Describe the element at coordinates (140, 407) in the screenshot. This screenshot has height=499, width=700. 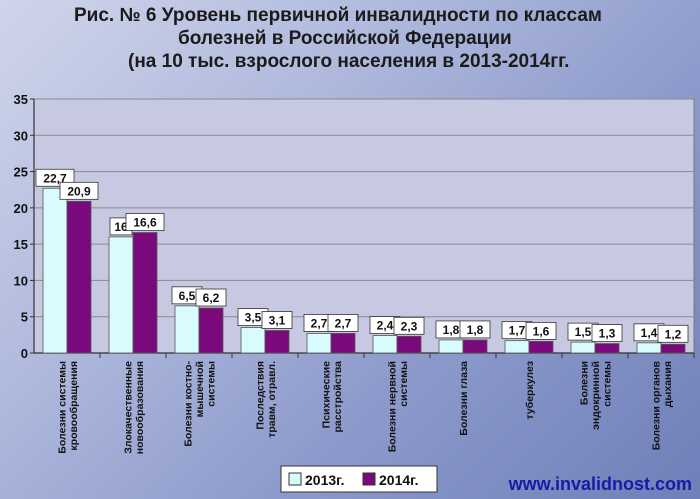
I see `x-category-label-line: новообразования` at that location.